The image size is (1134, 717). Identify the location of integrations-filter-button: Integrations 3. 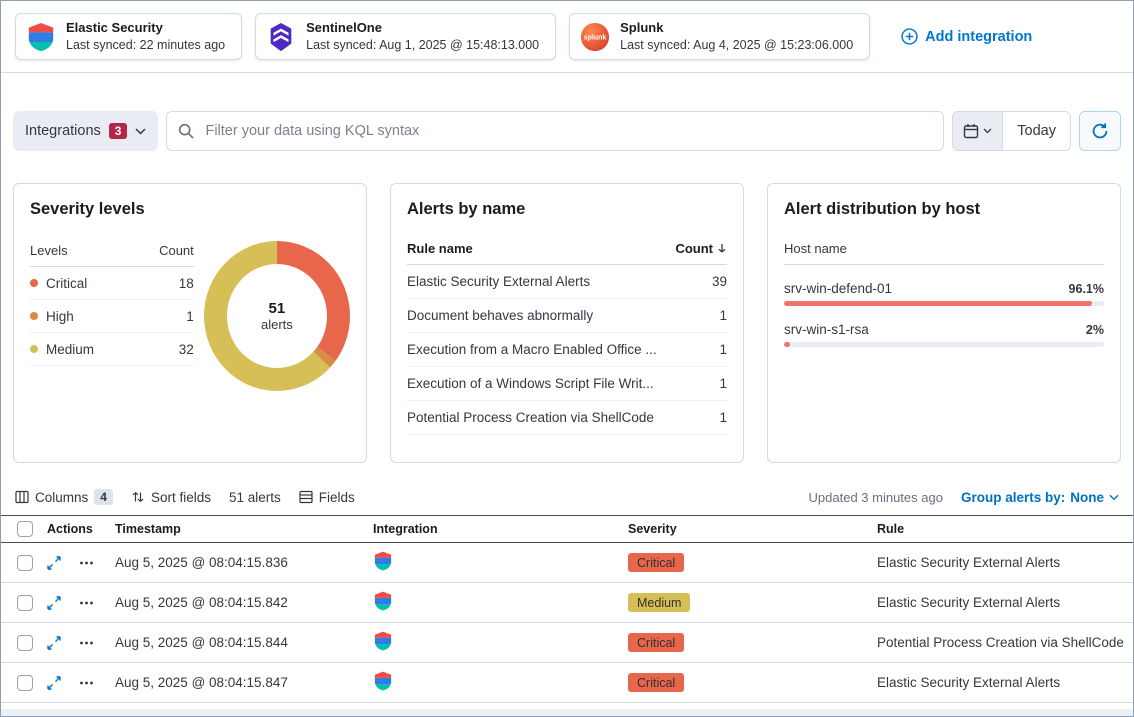
(86, 131).